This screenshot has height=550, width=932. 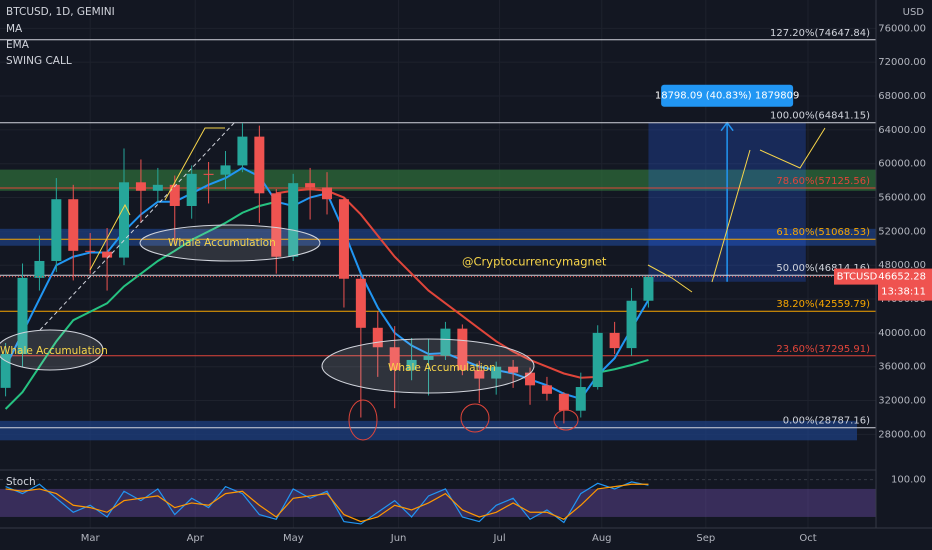 I want to click on stoch-line, so click(x=327, y=503).